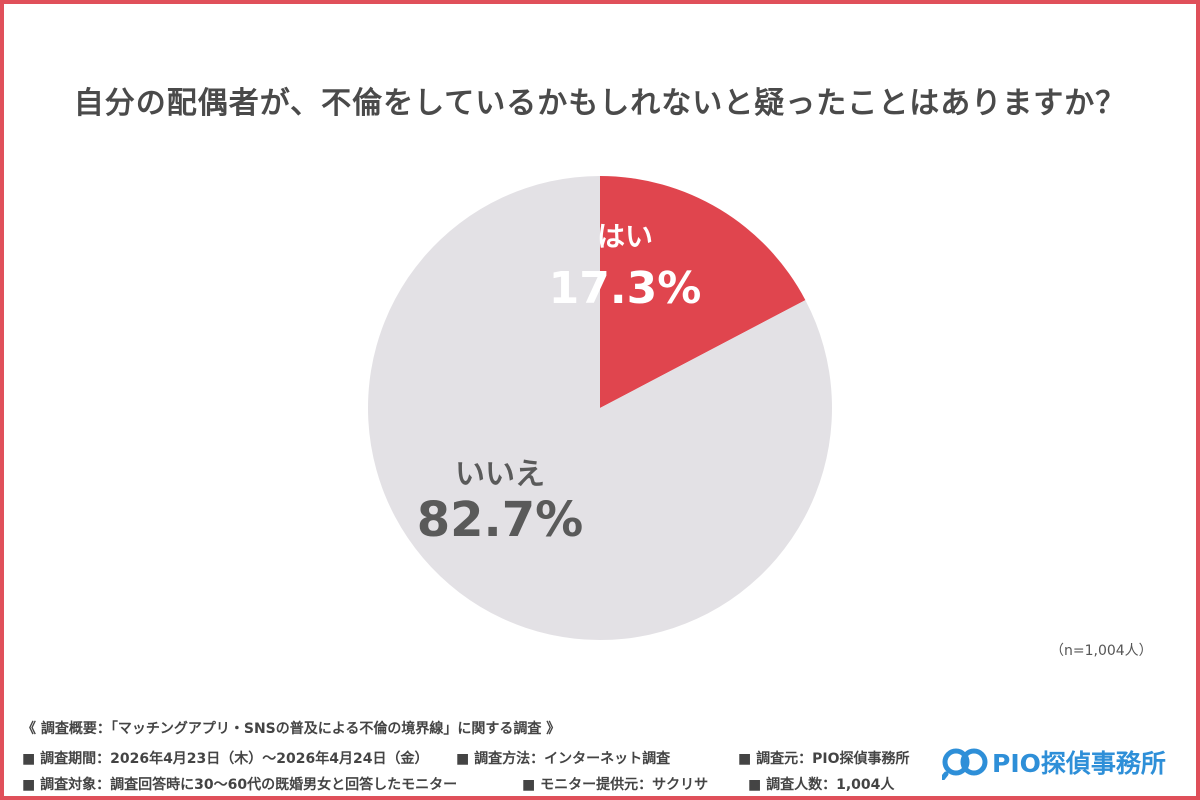 This screenshot has width=1200, height=800. I want to click on magnifier-logo-icon, so click(965, 764).